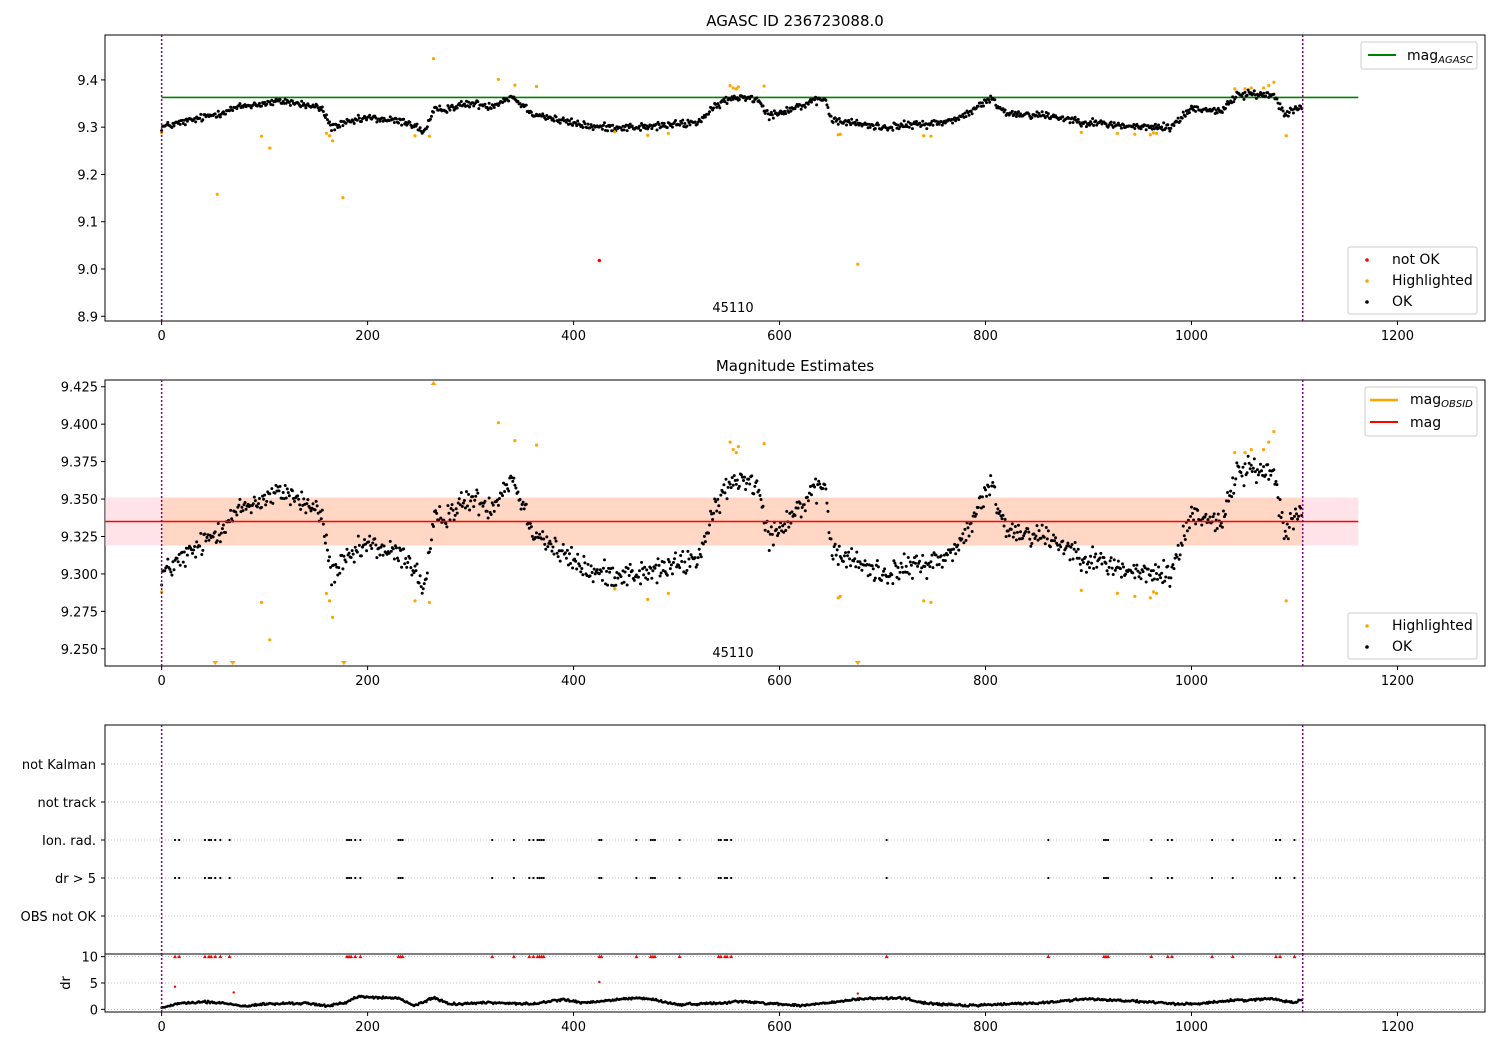  I want to click on clipped-low-marker, so click(215, 663).